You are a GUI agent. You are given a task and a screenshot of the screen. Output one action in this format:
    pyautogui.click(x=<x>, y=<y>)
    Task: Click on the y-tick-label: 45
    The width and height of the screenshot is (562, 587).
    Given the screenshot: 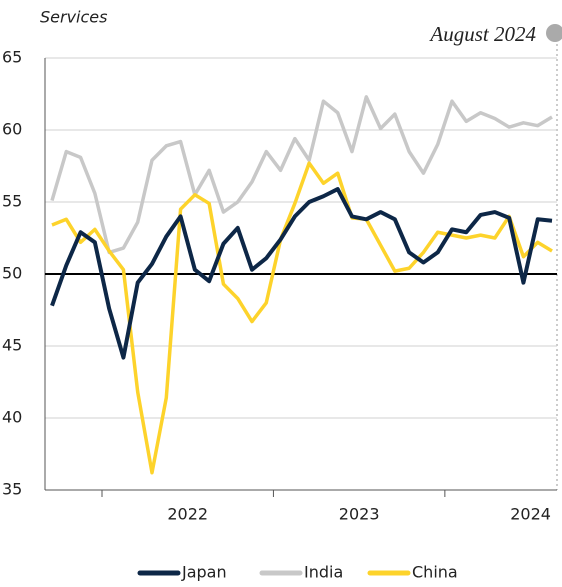 What is the action you would take?
    pyautogui.click(x=12, y=345)
    